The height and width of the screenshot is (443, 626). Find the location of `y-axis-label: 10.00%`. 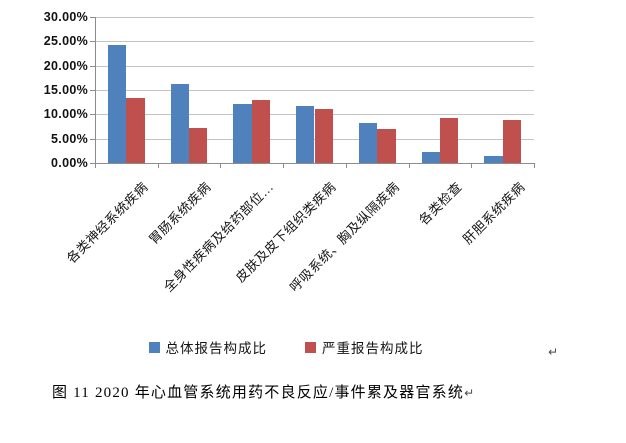

y-axis-label: 10.00% is located at coordinates (65, 114).